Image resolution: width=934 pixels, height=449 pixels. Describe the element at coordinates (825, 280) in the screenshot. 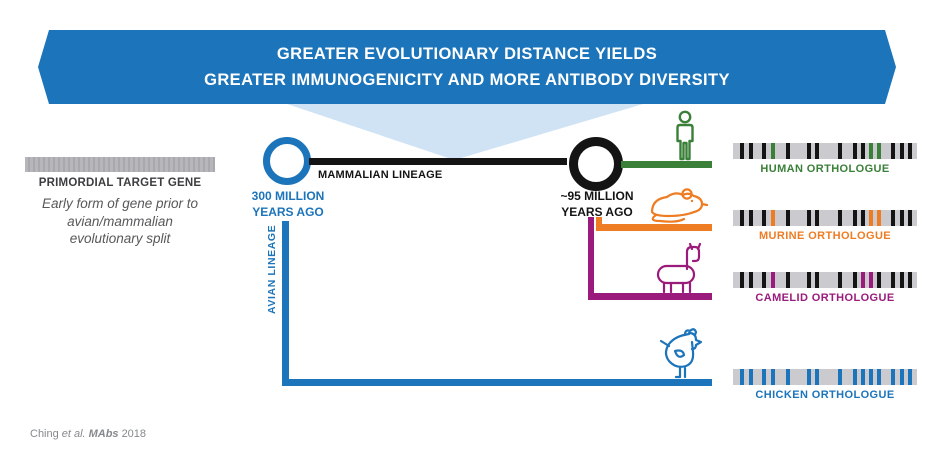

I see `camelid-gene-bar` at that location.